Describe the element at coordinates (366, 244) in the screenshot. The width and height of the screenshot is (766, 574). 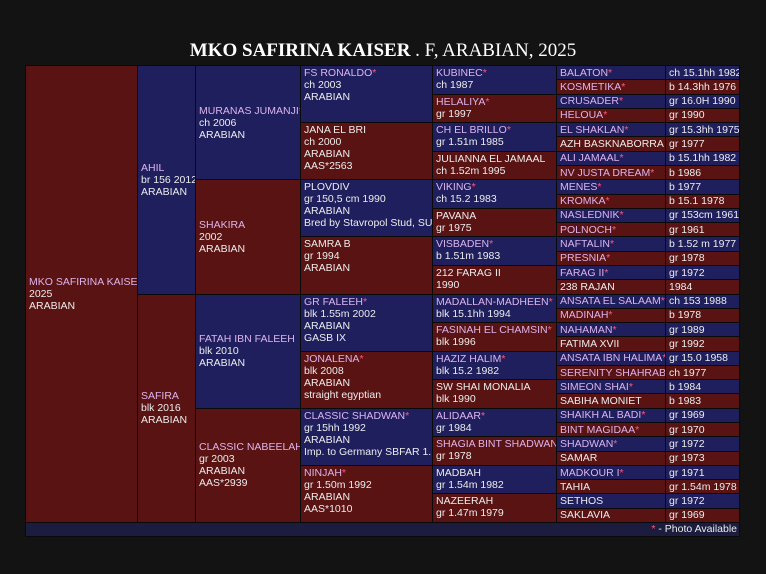
I see `horse-name-line: SAMRA B` at that location.